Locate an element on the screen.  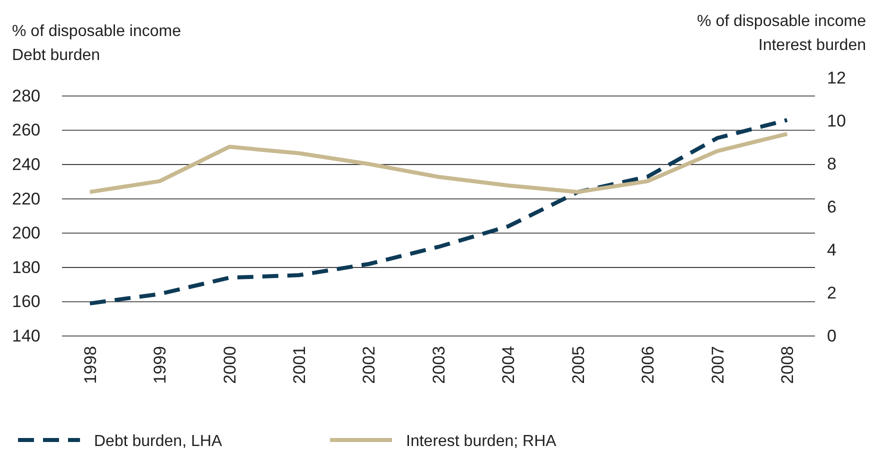
line-series is located at coordinates (439, 163).